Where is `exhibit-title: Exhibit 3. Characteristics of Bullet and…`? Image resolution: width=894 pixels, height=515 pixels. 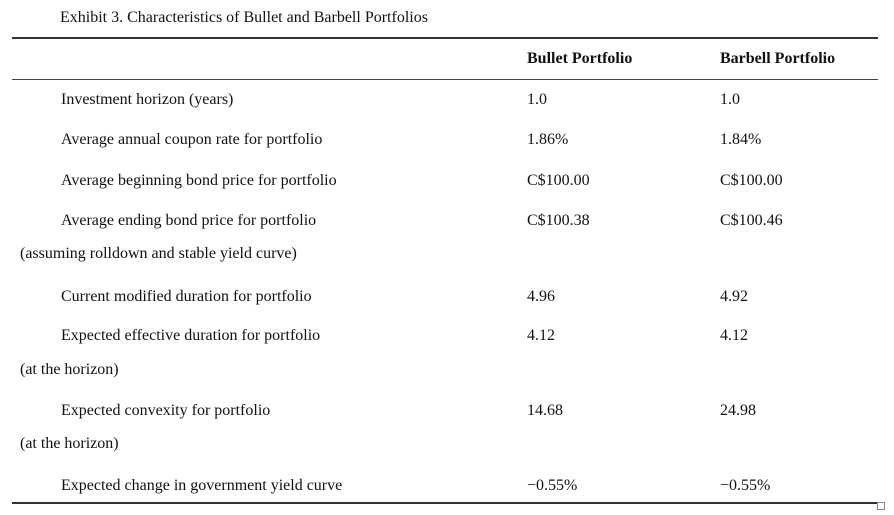
exhibit-title: Exhibit 3. Characteristics of Bullet and… is located at coordinates (244, 17).